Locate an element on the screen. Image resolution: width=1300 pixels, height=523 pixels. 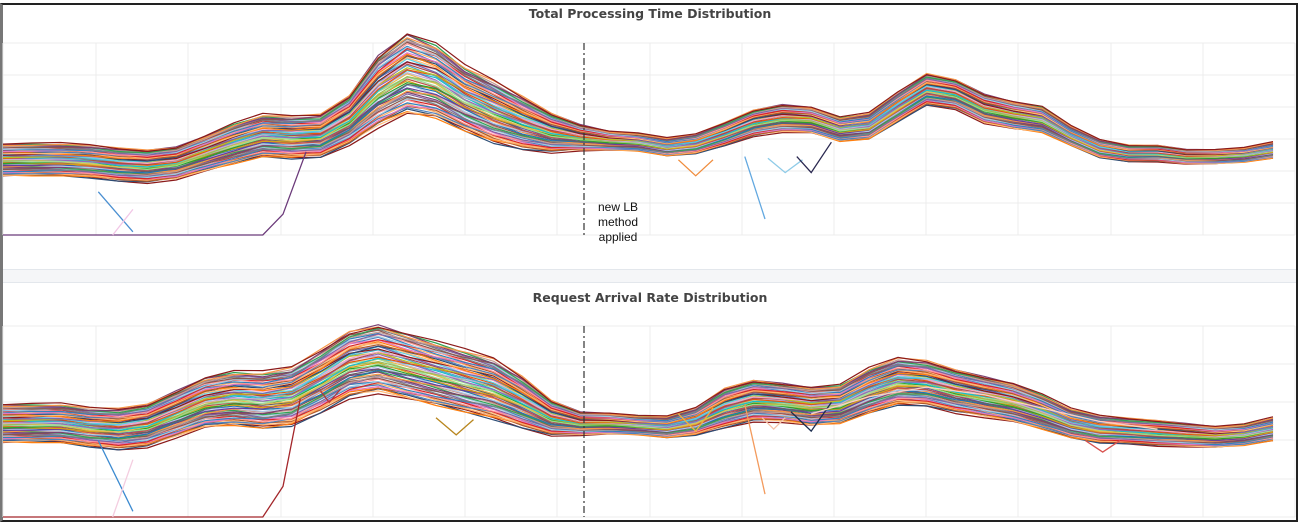
lb-annotation: new LB method applied is located at coordinates (618, 222).